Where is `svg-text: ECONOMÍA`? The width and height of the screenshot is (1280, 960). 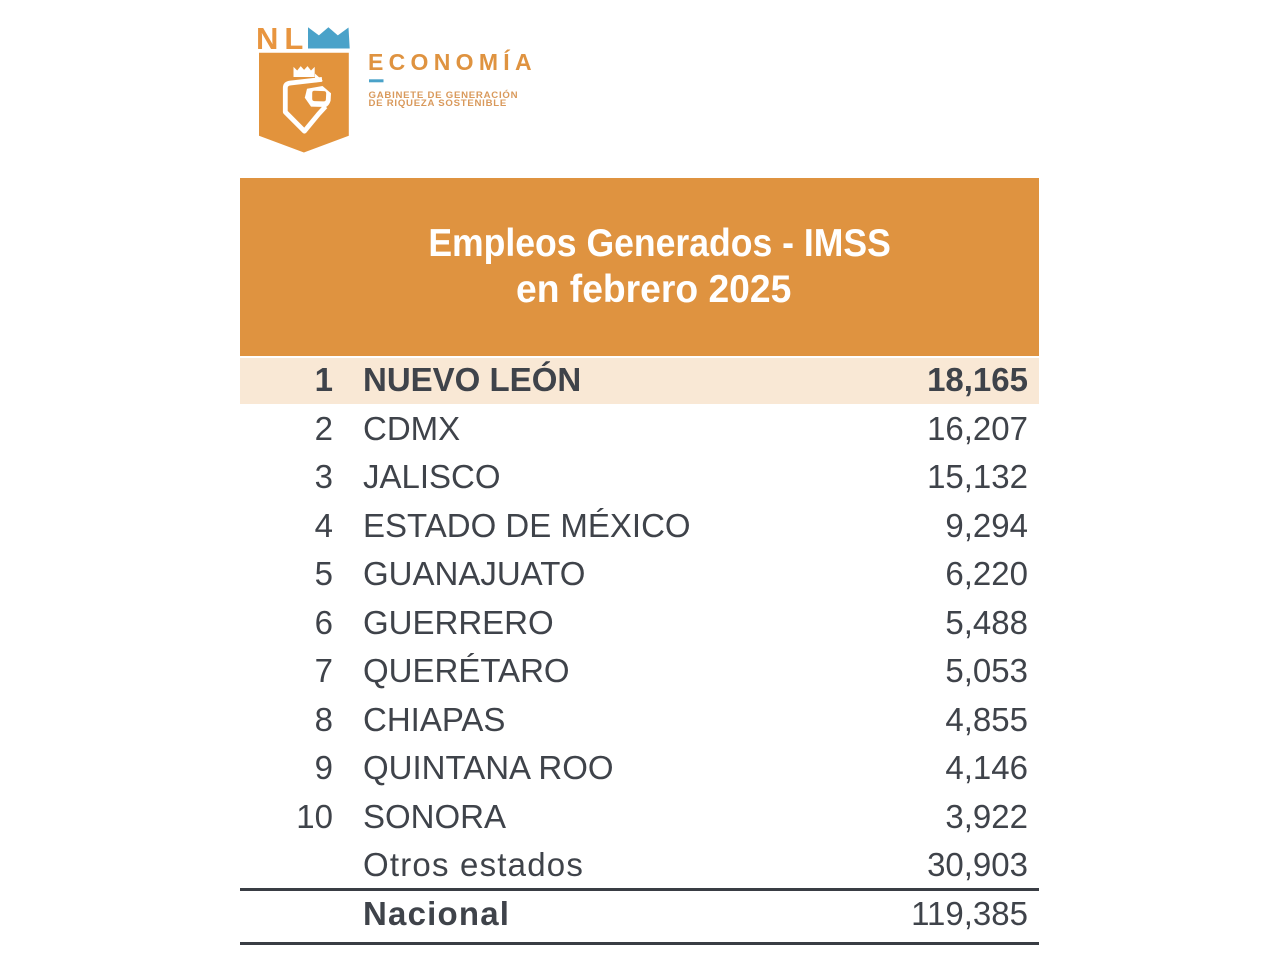 svg-text: ECONOMÍA is located at coordinates (452, 61).